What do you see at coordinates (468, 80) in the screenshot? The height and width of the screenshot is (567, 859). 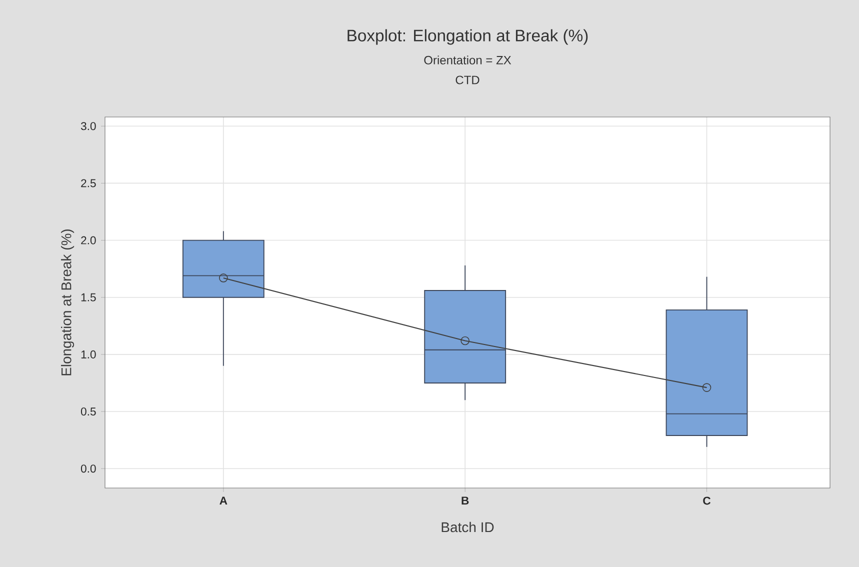 I see `text: CTD` at bounding box center [468, 80].